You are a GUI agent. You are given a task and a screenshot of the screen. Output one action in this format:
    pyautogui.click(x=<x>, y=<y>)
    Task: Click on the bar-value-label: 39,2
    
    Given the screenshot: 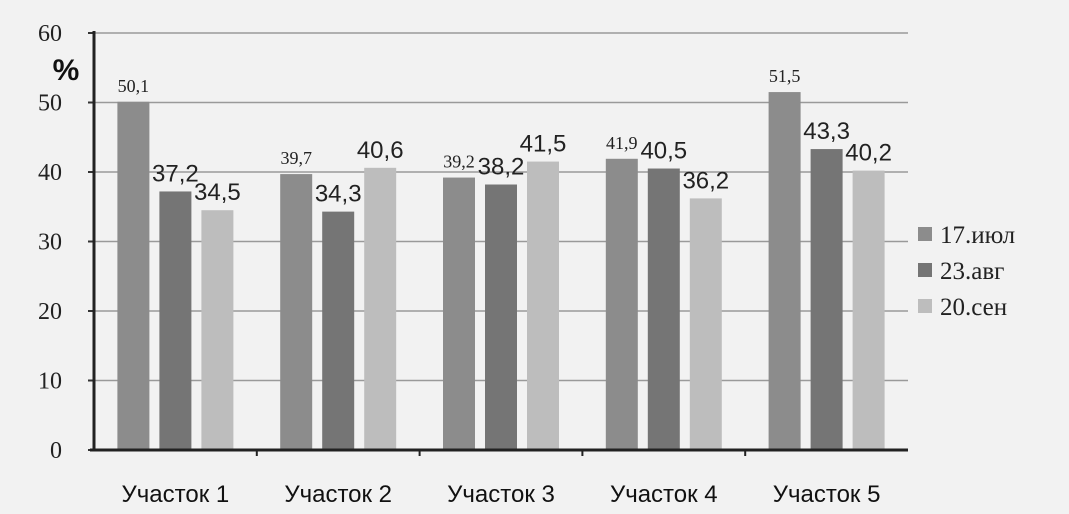 What is the action you would take?
    pyautogui.click(x=459, y=162)
    